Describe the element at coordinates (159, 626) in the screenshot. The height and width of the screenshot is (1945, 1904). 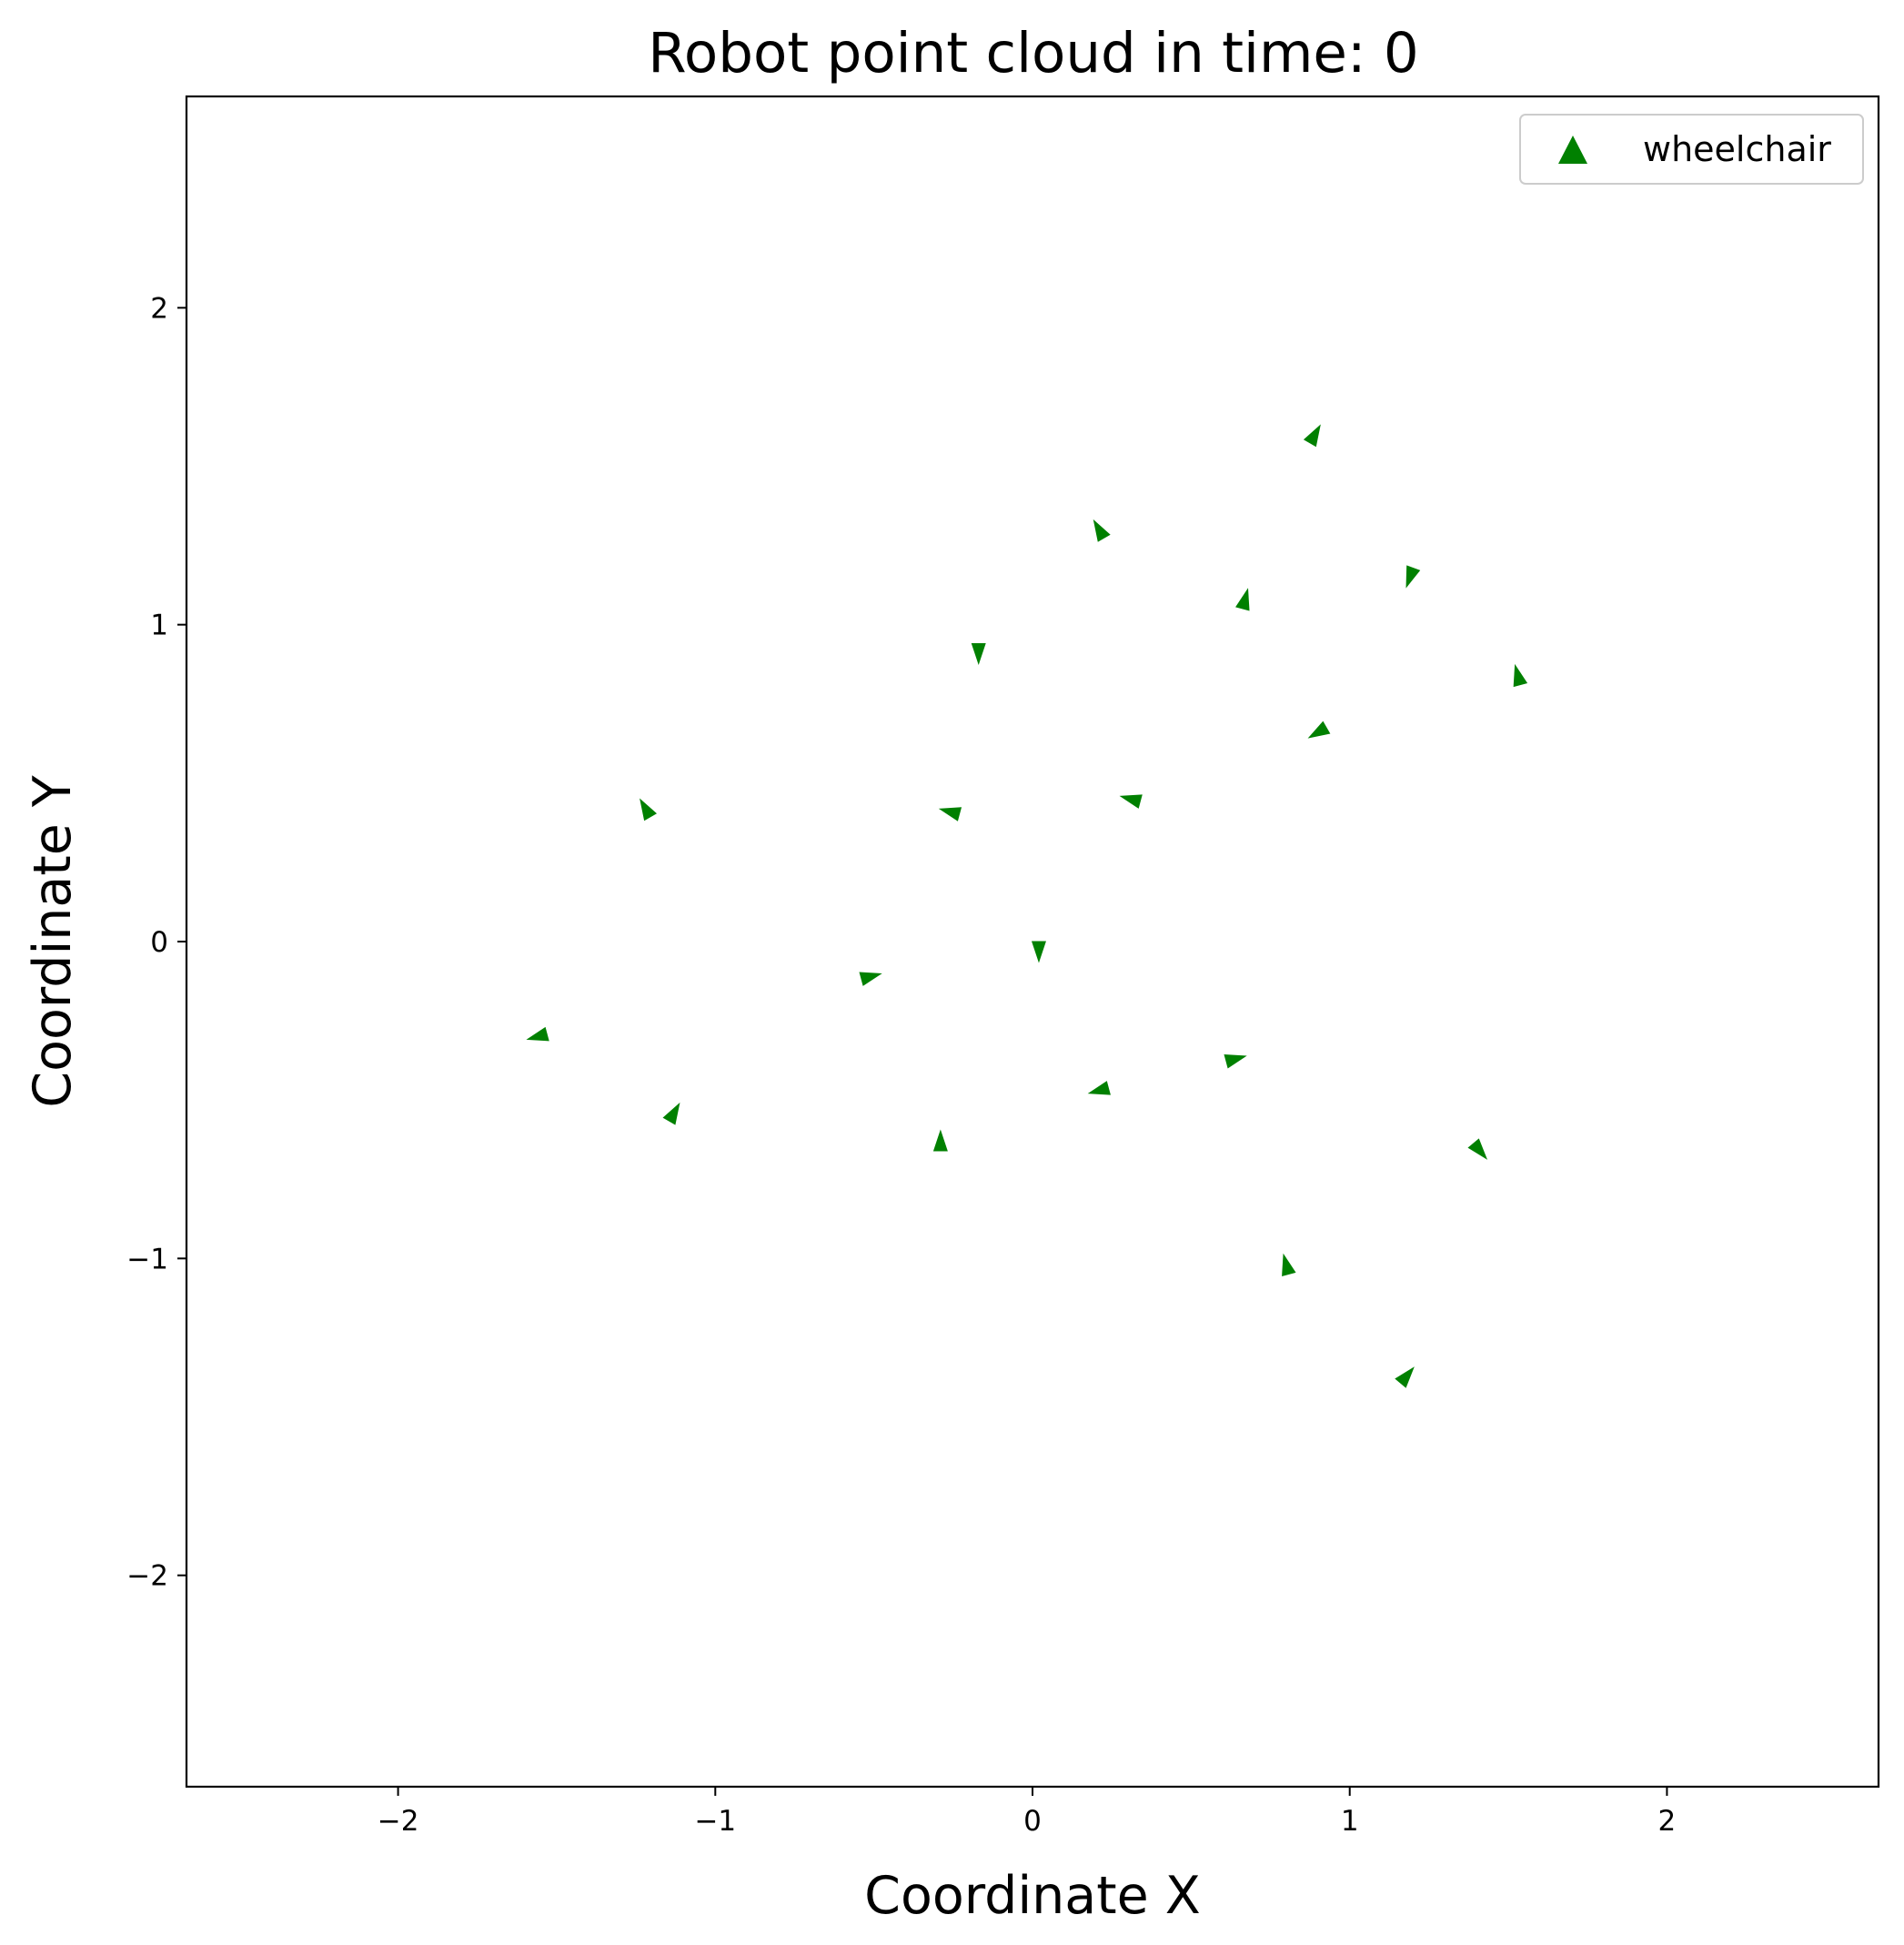
I see `y-tick-label: 1` at that location.